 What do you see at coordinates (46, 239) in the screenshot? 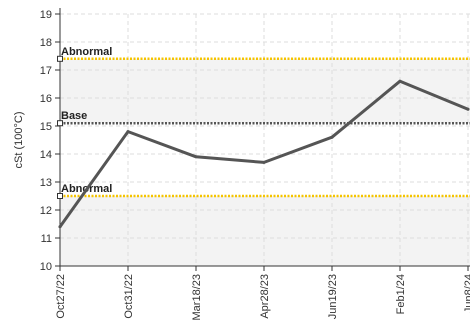
I see `y-tick-label: 11` at bounding box center [46, 239].